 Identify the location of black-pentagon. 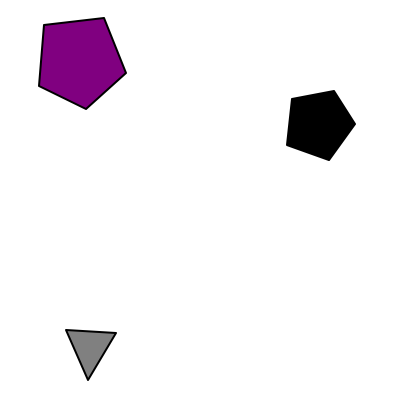
(321, 125).